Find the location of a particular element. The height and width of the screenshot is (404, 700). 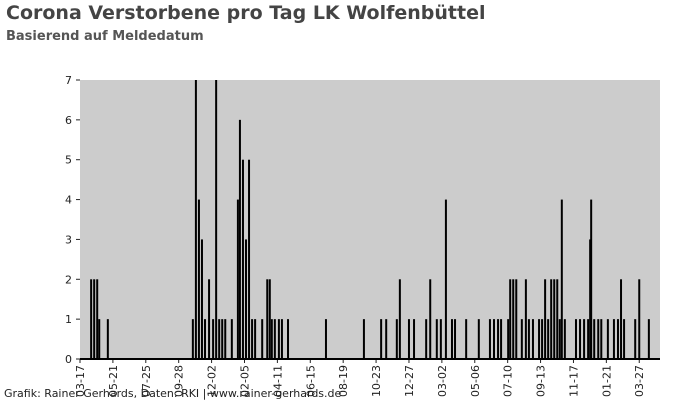

x-tick-label: 10-23 is located at coordinates (376, 381).